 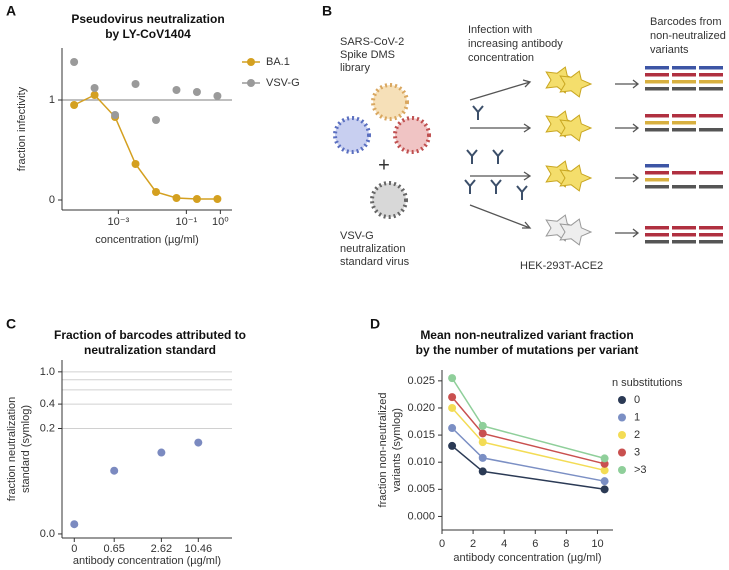 What do you see at coordinates (47, 372) in the screenshot?
I see `y-tick-label: 1.0` at bounding box center [47, 372].